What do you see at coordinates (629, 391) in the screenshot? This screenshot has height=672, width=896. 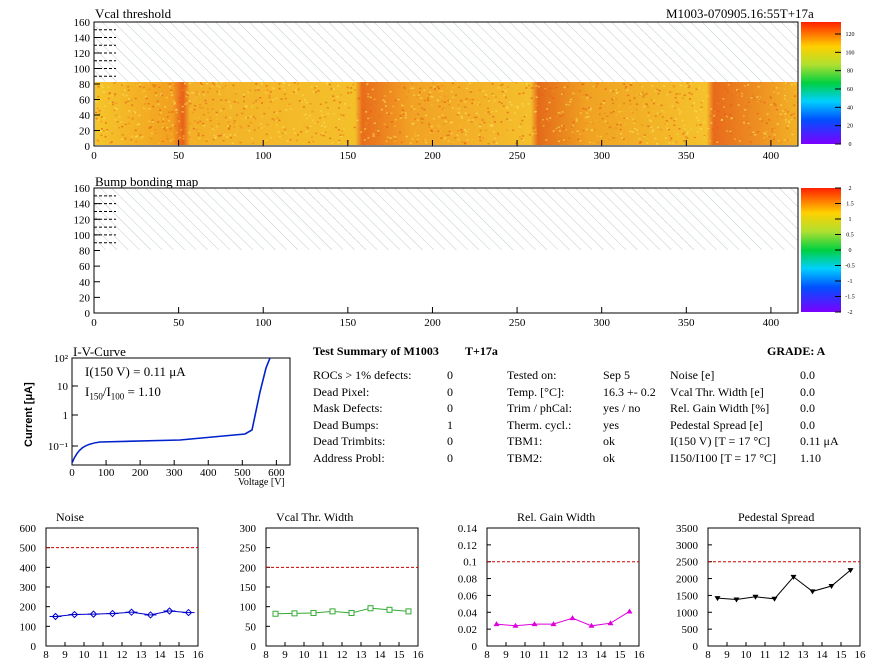 I see `summary-value: 16.3 +- 0.2` at bounding box center [629, 391].